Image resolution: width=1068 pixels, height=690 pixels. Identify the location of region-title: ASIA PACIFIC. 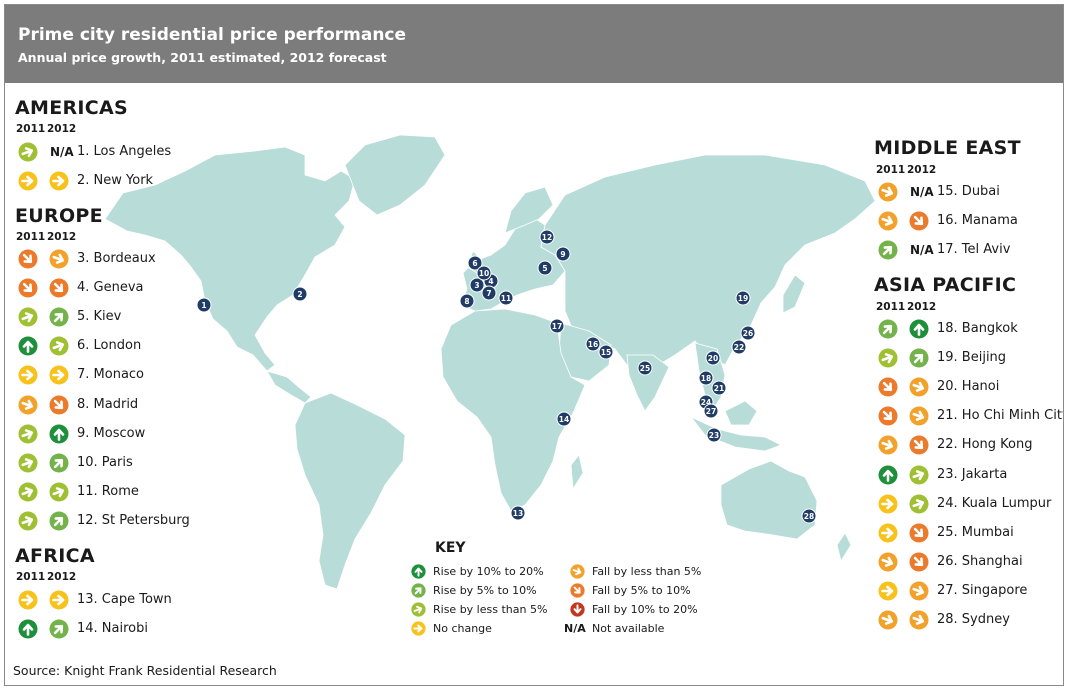
(945, 285).